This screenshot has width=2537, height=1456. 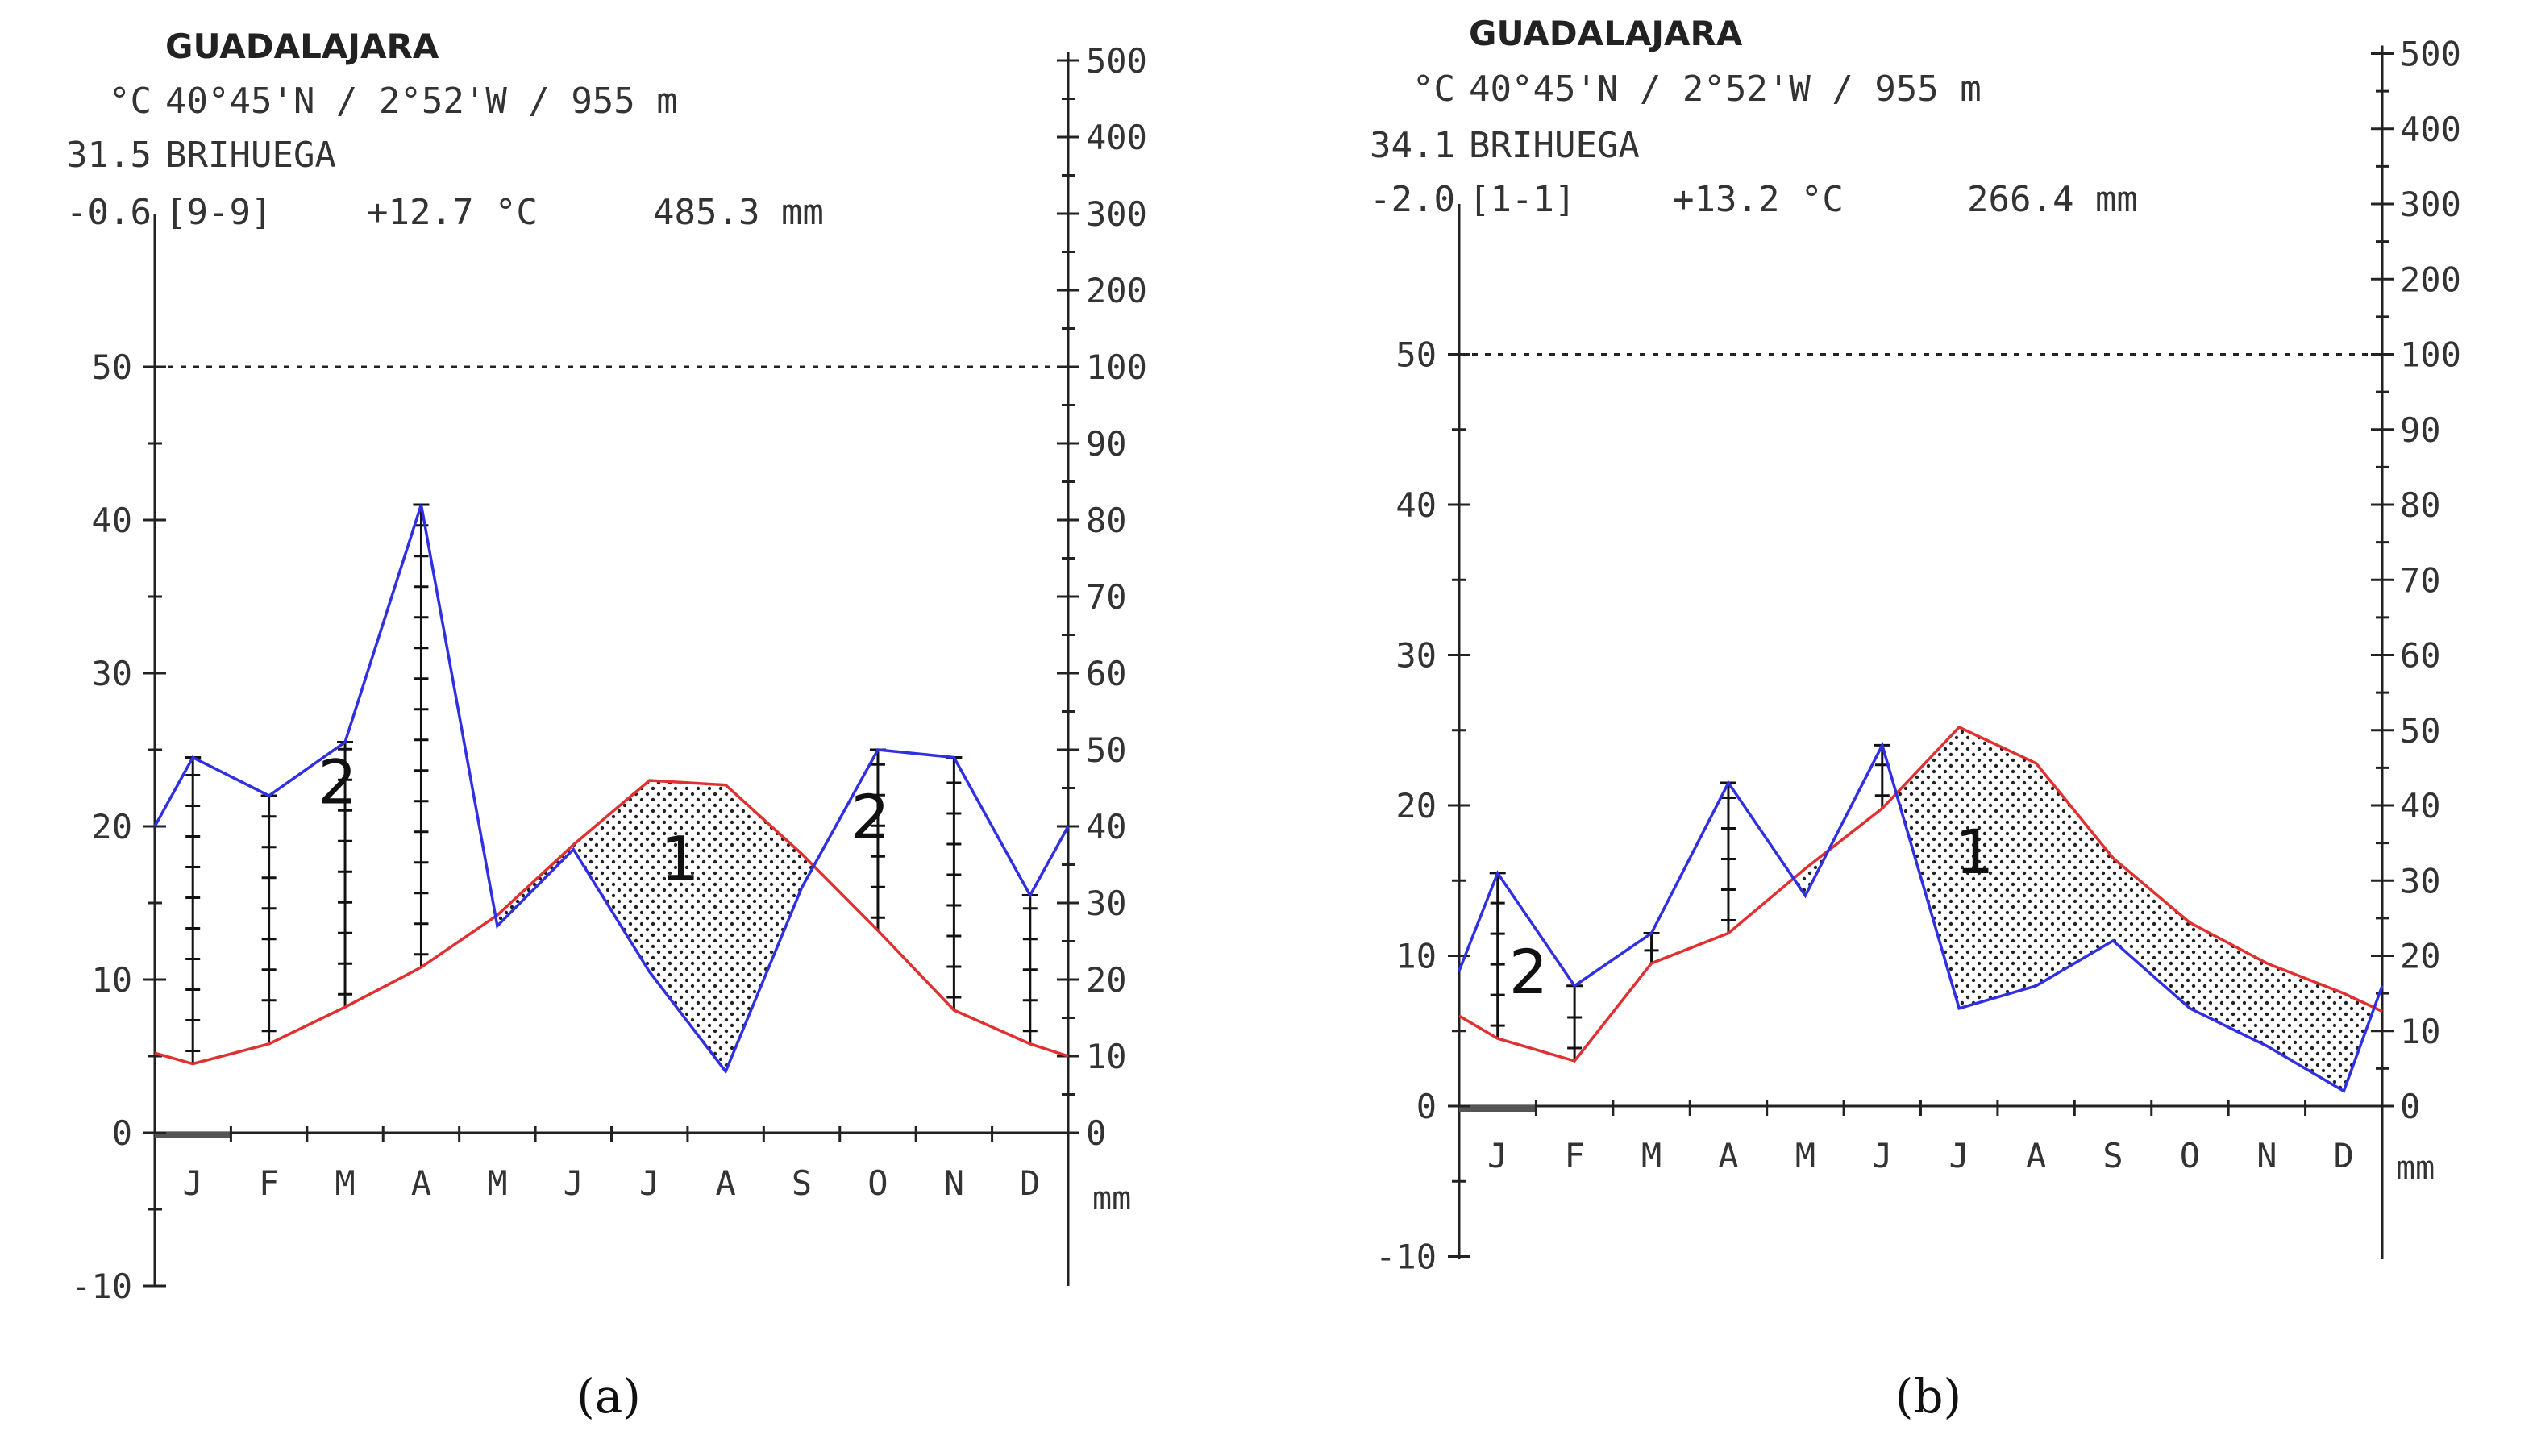 I want to click on max-temp-label: 31.5, so click(x=109, y=155).